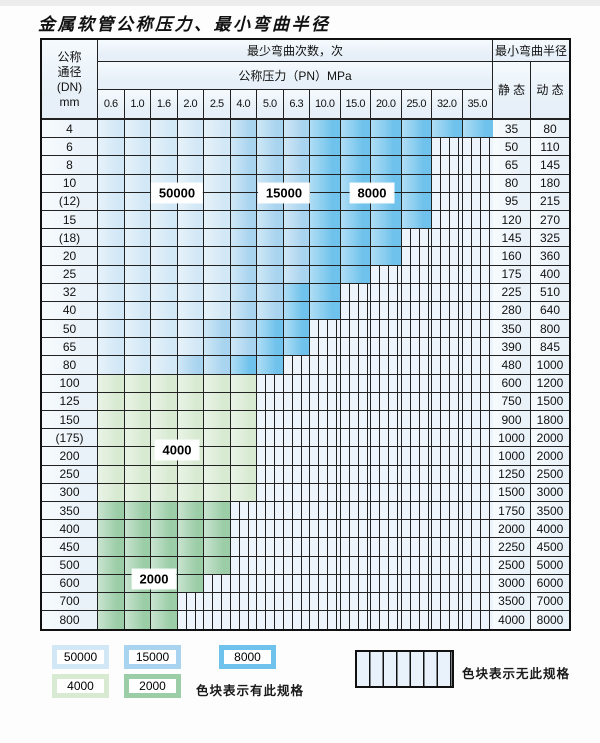  What do you see at coordinates (550, 201) in the screenshot?
I see `dynamic-value-cell: 215` at bounding box center [550, 201].